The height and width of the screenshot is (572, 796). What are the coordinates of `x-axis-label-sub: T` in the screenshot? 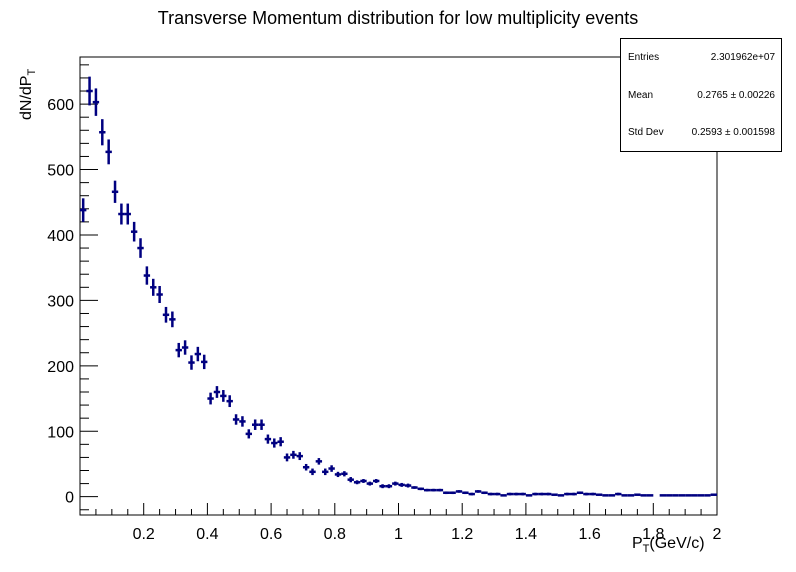 It's located at (646, 549).